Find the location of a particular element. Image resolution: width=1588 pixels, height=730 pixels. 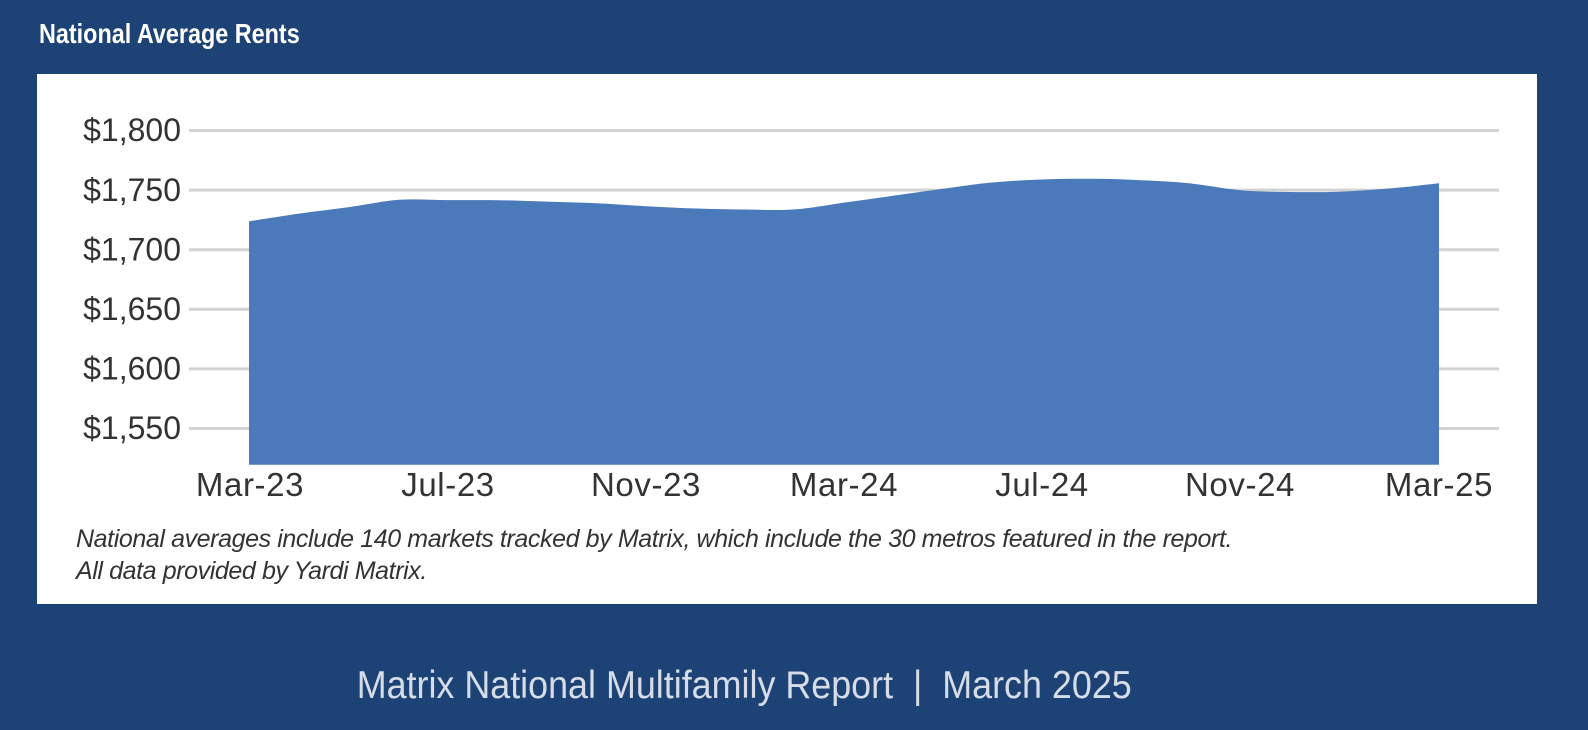

svg-text: Mar-24 is located at coordinates (844, 484).